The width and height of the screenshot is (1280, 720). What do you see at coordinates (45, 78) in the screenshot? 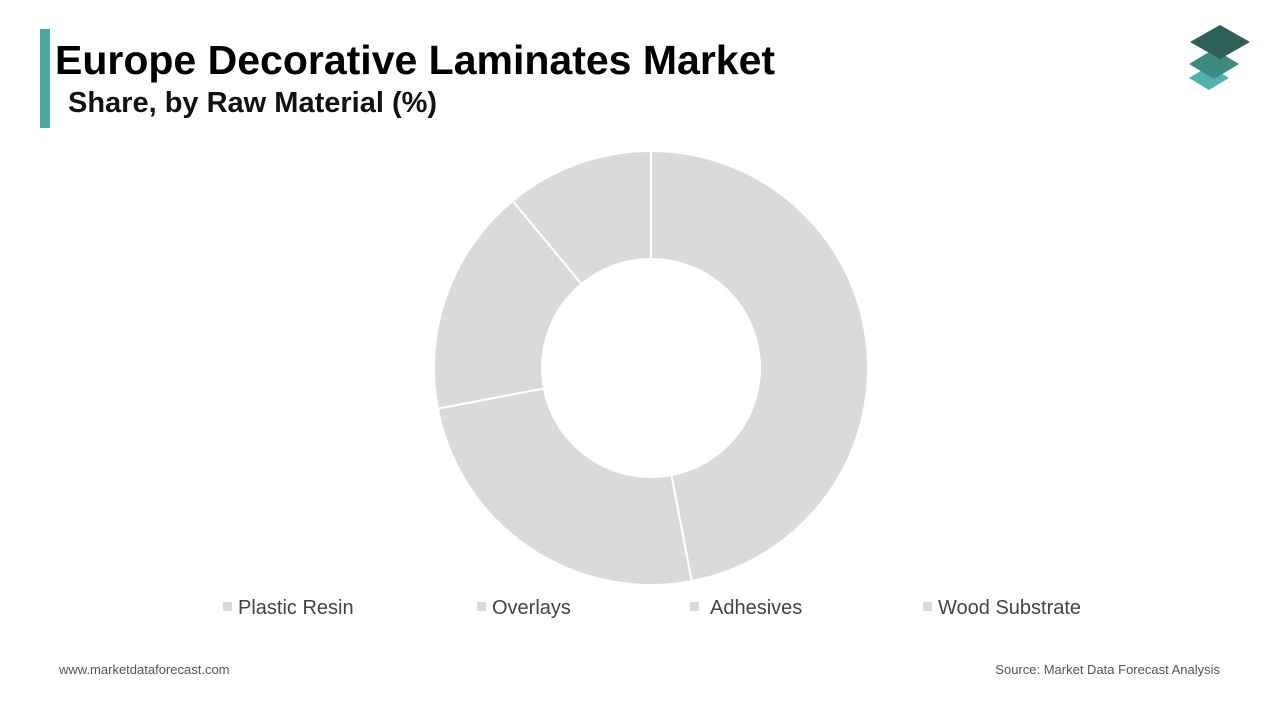
I see `title-accent-bar` at bounding box center [45, 78].